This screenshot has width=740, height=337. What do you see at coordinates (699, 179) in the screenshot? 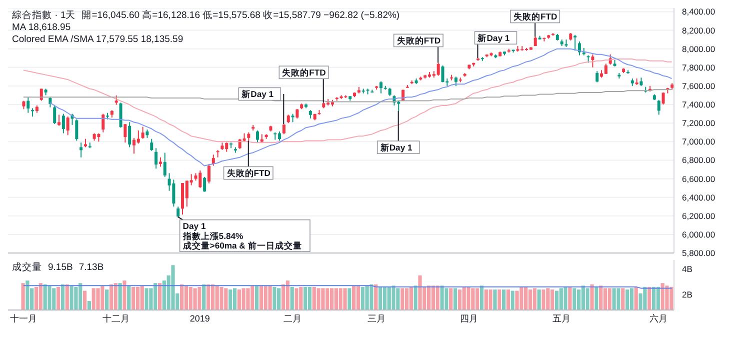
I see `y-tick-label: 6,600.00` at bounding box center [699, 179].